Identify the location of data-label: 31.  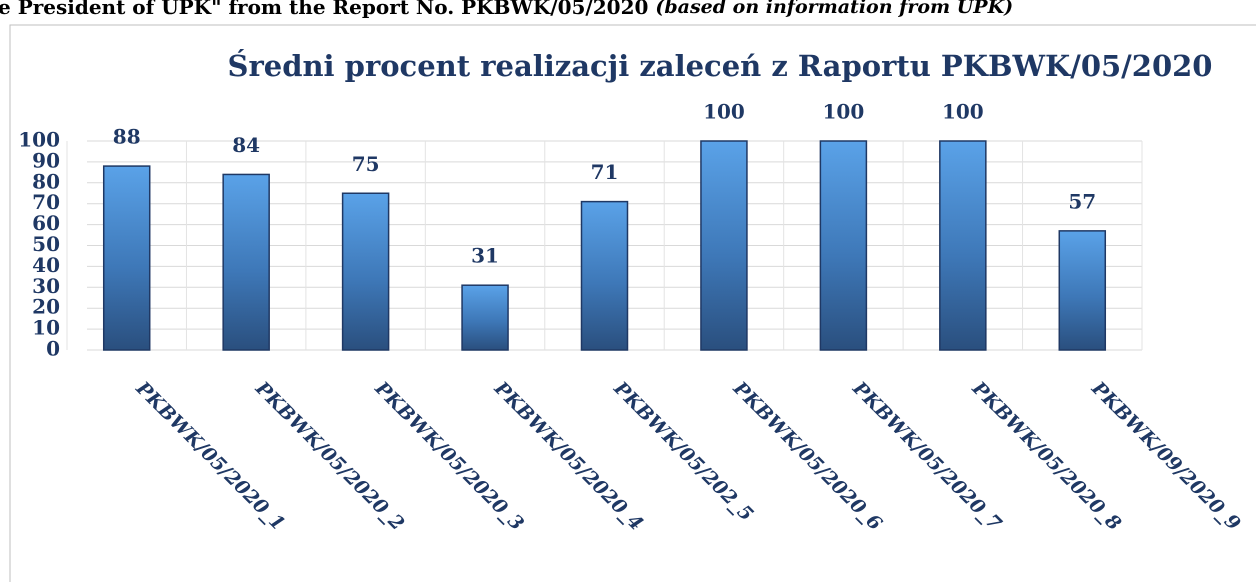
(485, 256).